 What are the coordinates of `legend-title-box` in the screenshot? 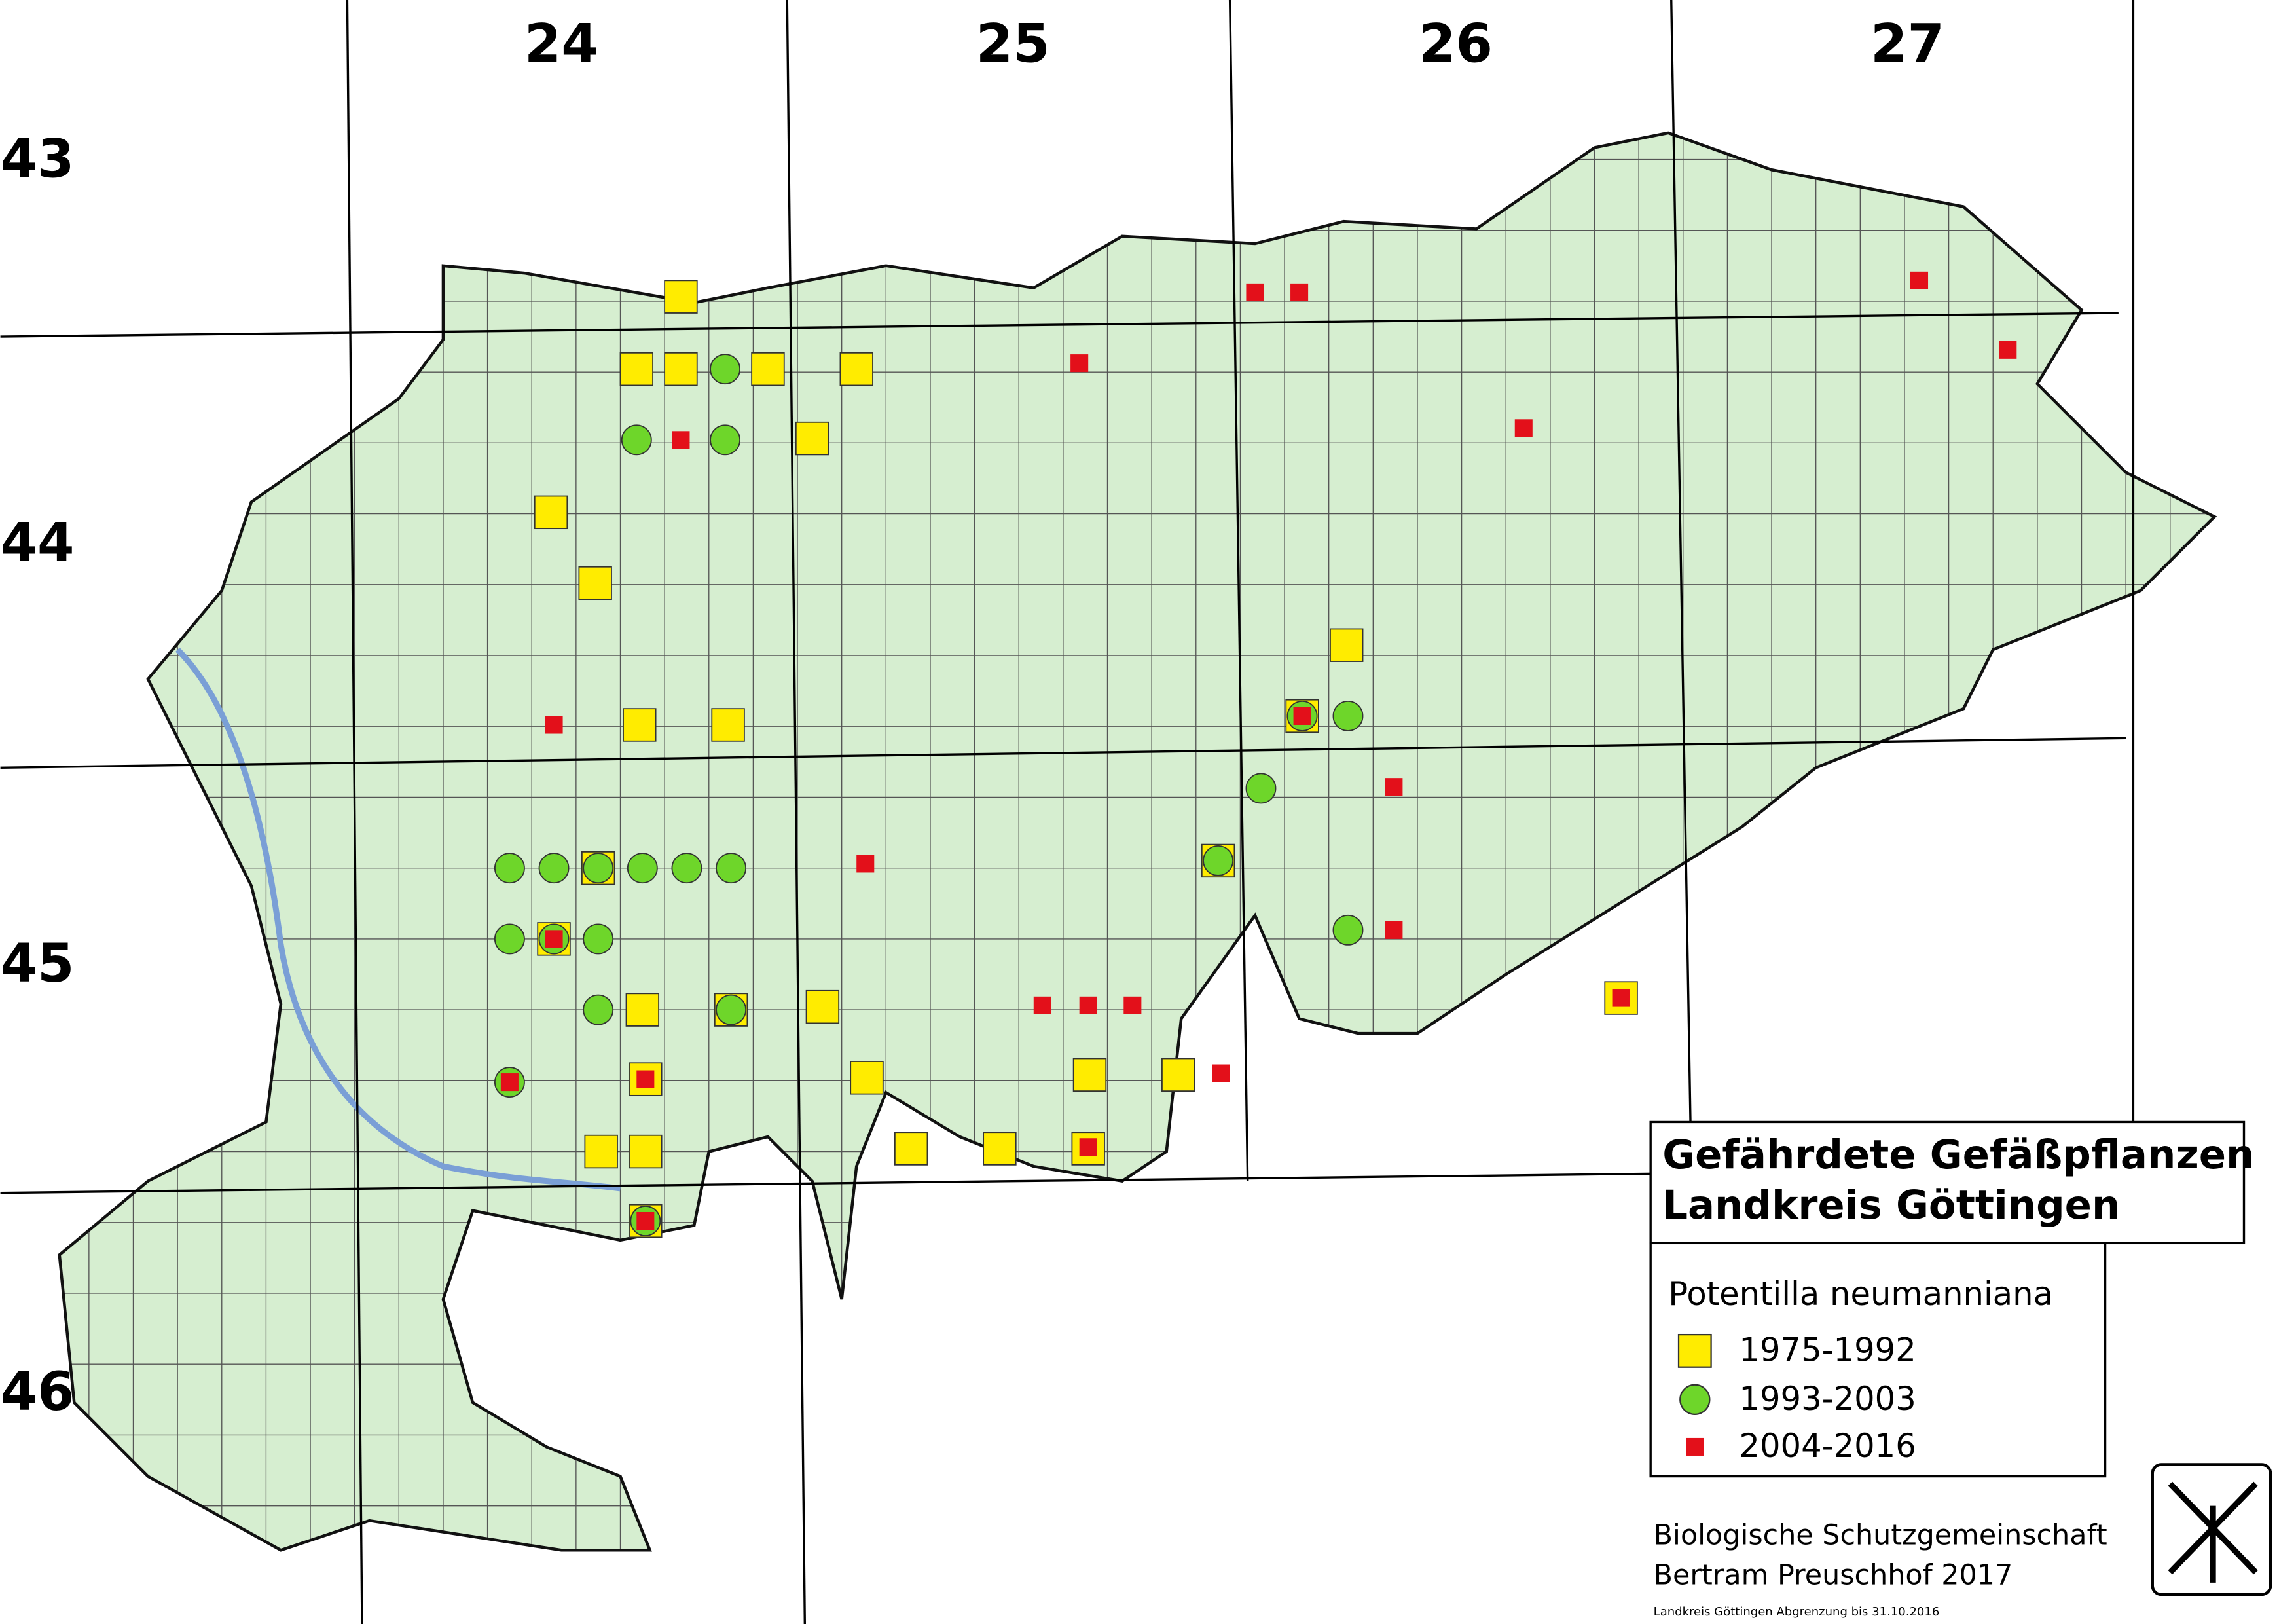 It's located at (1947, 1182).